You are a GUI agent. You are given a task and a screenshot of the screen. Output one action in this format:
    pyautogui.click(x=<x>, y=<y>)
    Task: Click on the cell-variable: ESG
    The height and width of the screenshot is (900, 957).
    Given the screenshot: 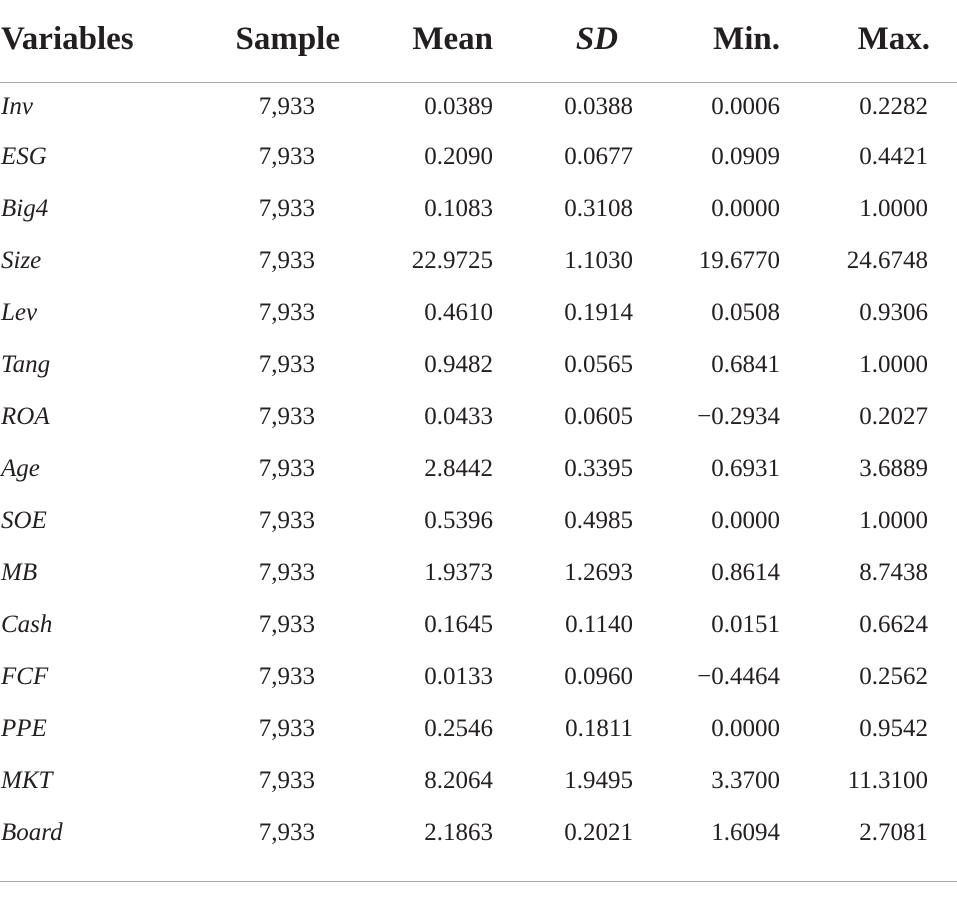 What is the action you would take?
    pyautogui.click(x=24, y=156)
    